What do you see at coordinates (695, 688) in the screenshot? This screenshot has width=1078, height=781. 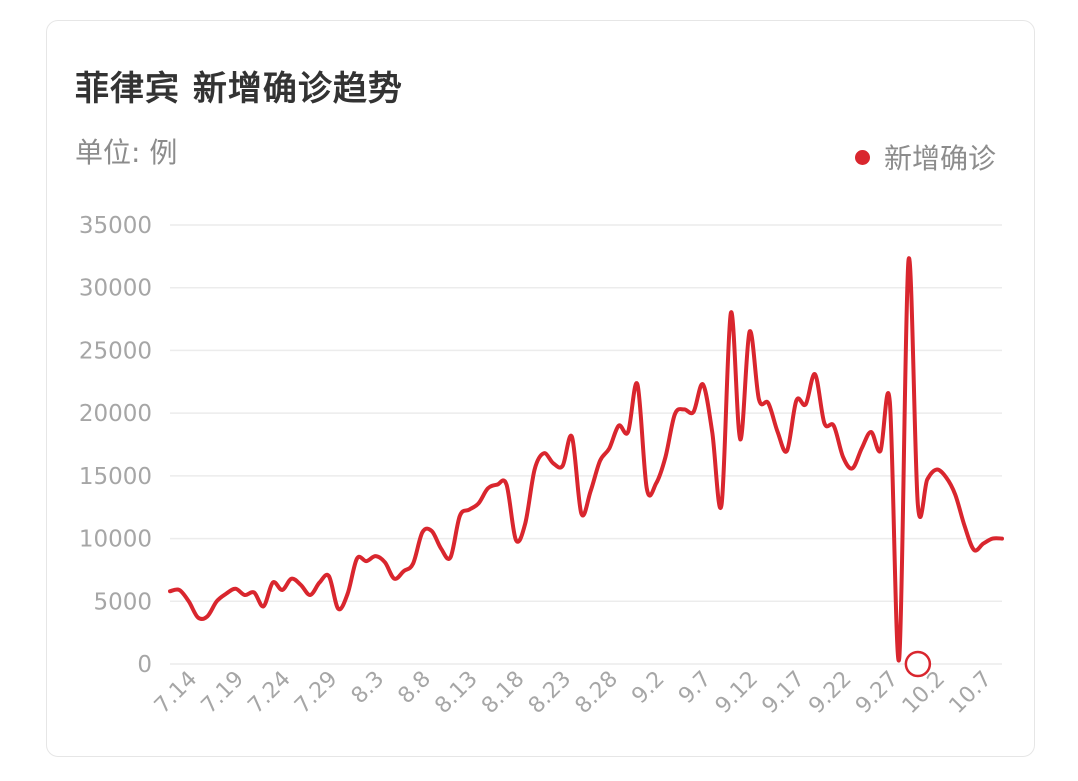 I see `x-tick-label: 9.7` at bounding box center [695, 688].